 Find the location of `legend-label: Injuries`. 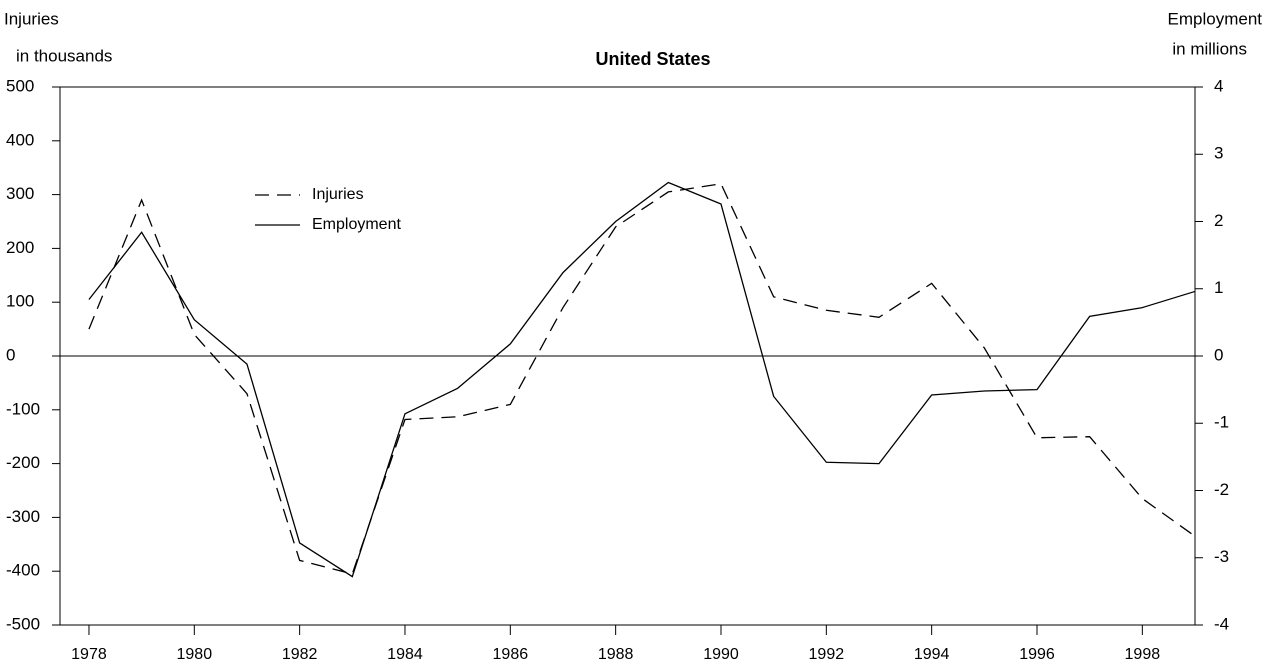

legend-label: Injuries is located at coordinates (338, 194).